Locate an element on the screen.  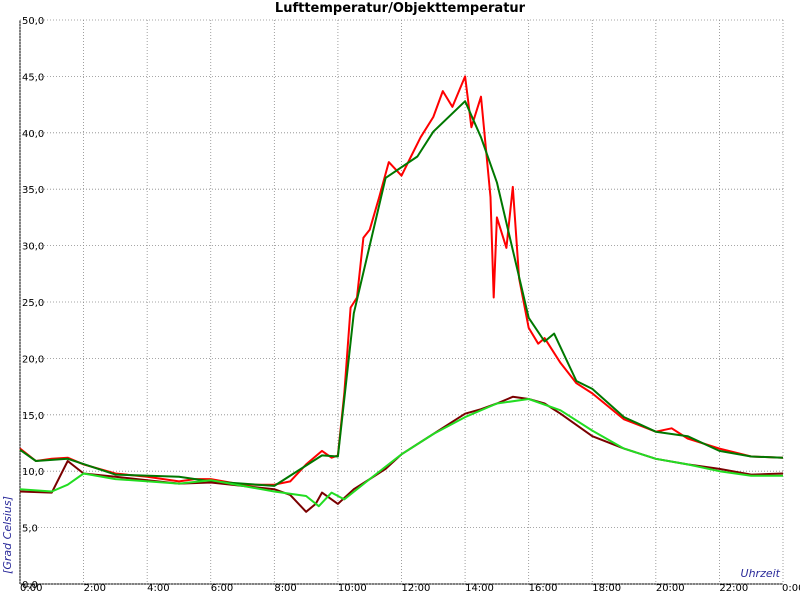
chart-title: Lufttemperatur/Objekttemperatur is located at coordinates (400, 8).